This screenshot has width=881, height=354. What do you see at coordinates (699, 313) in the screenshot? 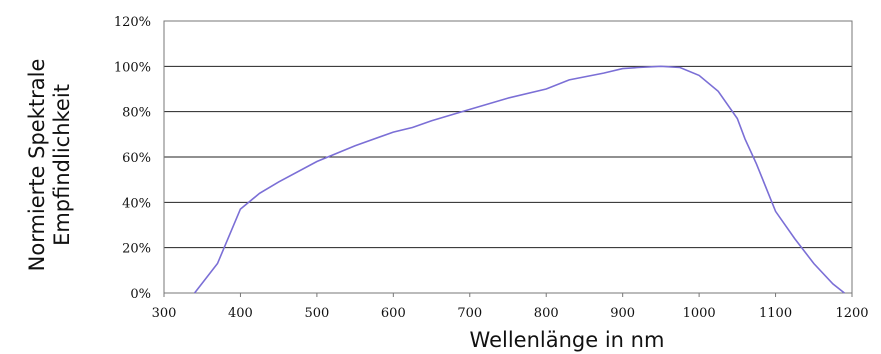
I see `x-tick-label: 1000` at bounding box center [699, 313].